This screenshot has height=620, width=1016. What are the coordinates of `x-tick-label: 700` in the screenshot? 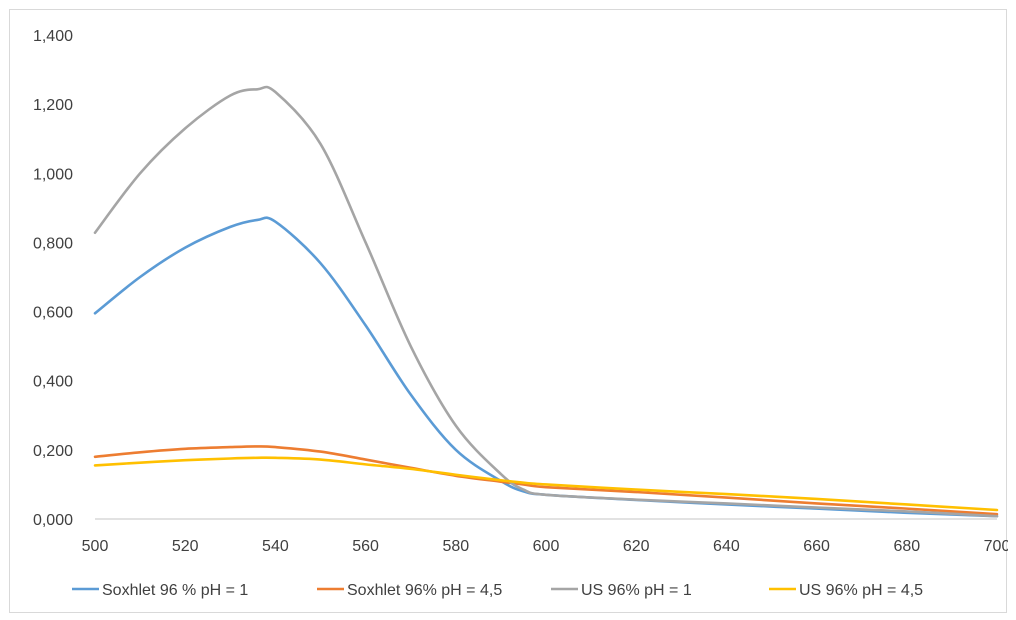 It's located at (996, 546).